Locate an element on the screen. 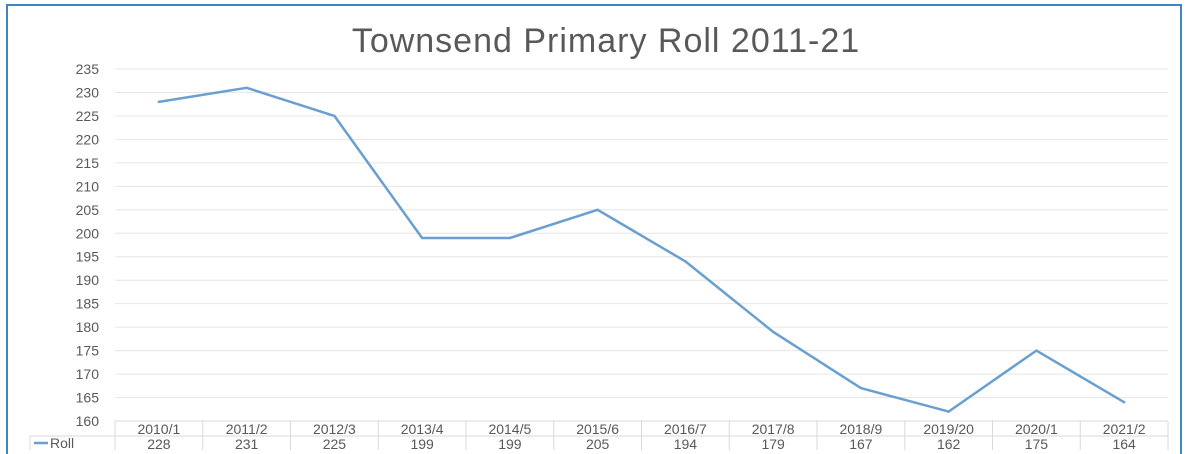  y-tick-label: 215 is located at coordinates (88, 163).